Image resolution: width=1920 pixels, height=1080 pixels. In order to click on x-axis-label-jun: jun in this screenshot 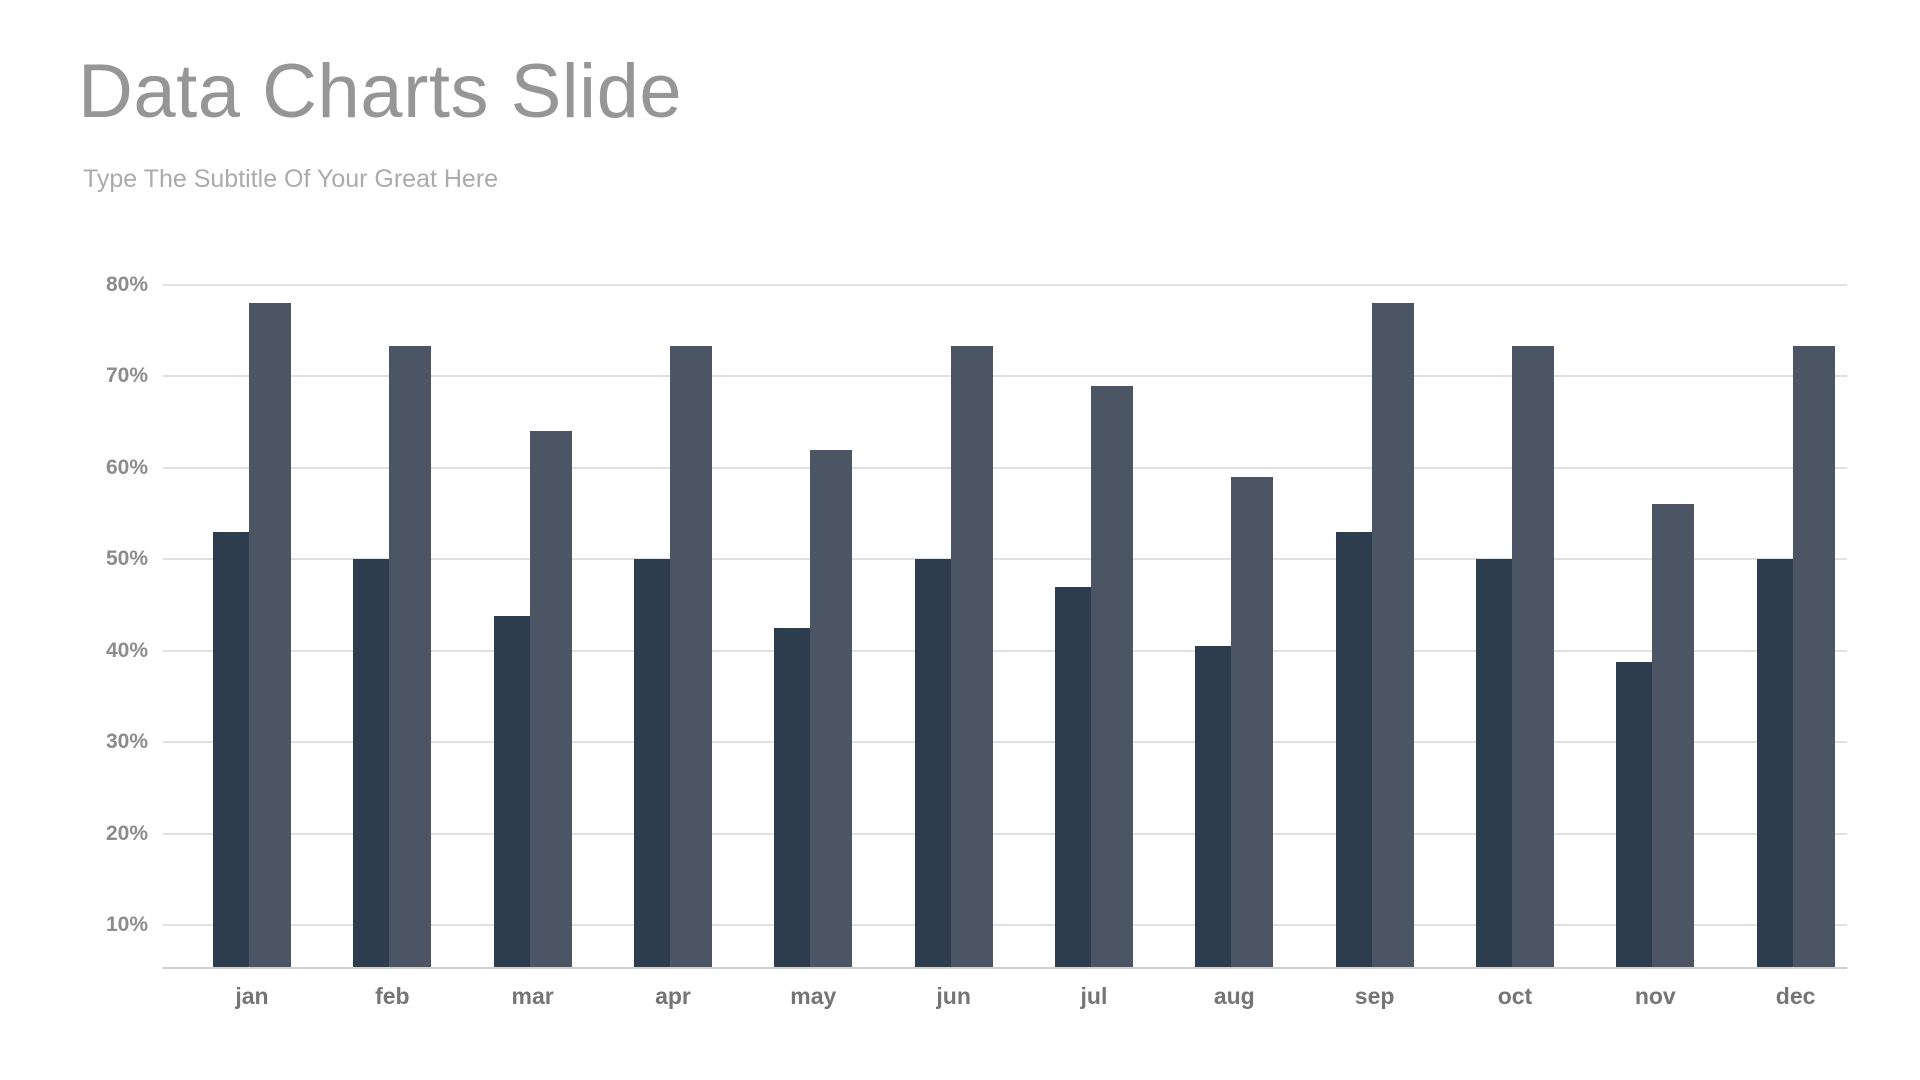, I will do `click(953, 996)`.